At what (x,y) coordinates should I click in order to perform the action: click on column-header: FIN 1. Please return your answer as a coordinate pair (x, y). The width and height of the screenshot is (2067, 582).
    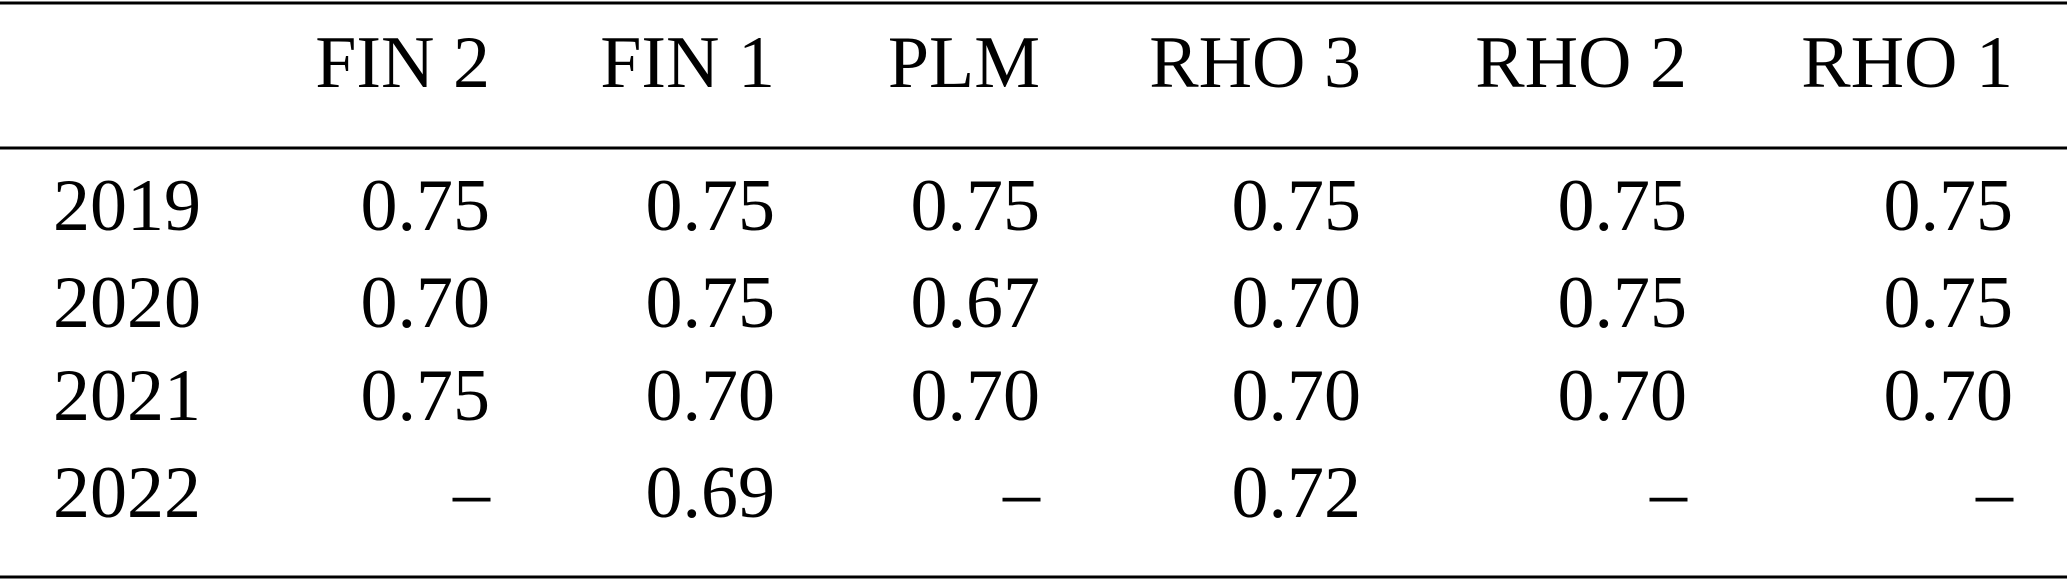
    Looking at the image, I should click on (687, 63).